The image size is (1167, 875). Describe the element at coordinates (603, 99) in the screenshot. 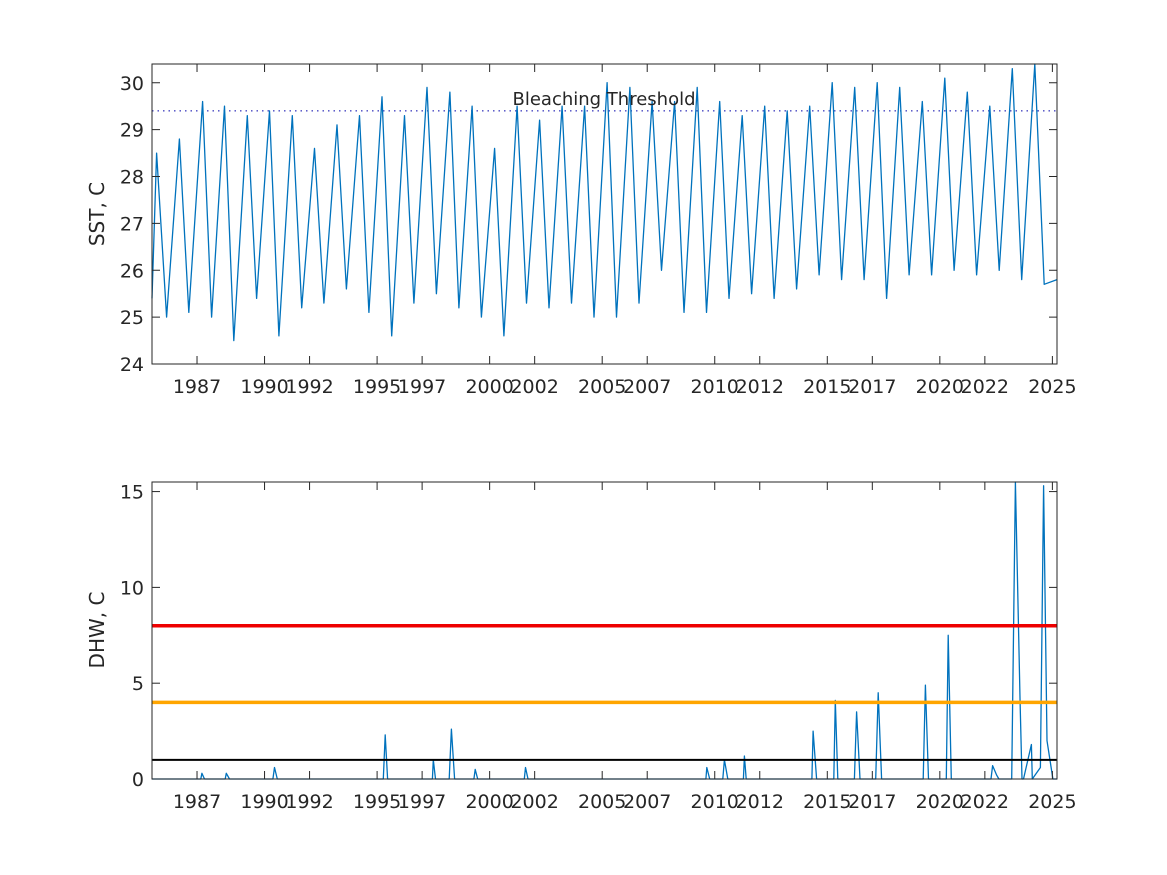

I see `bleaching-threshold-label: Bleaching Threshold` at that location.